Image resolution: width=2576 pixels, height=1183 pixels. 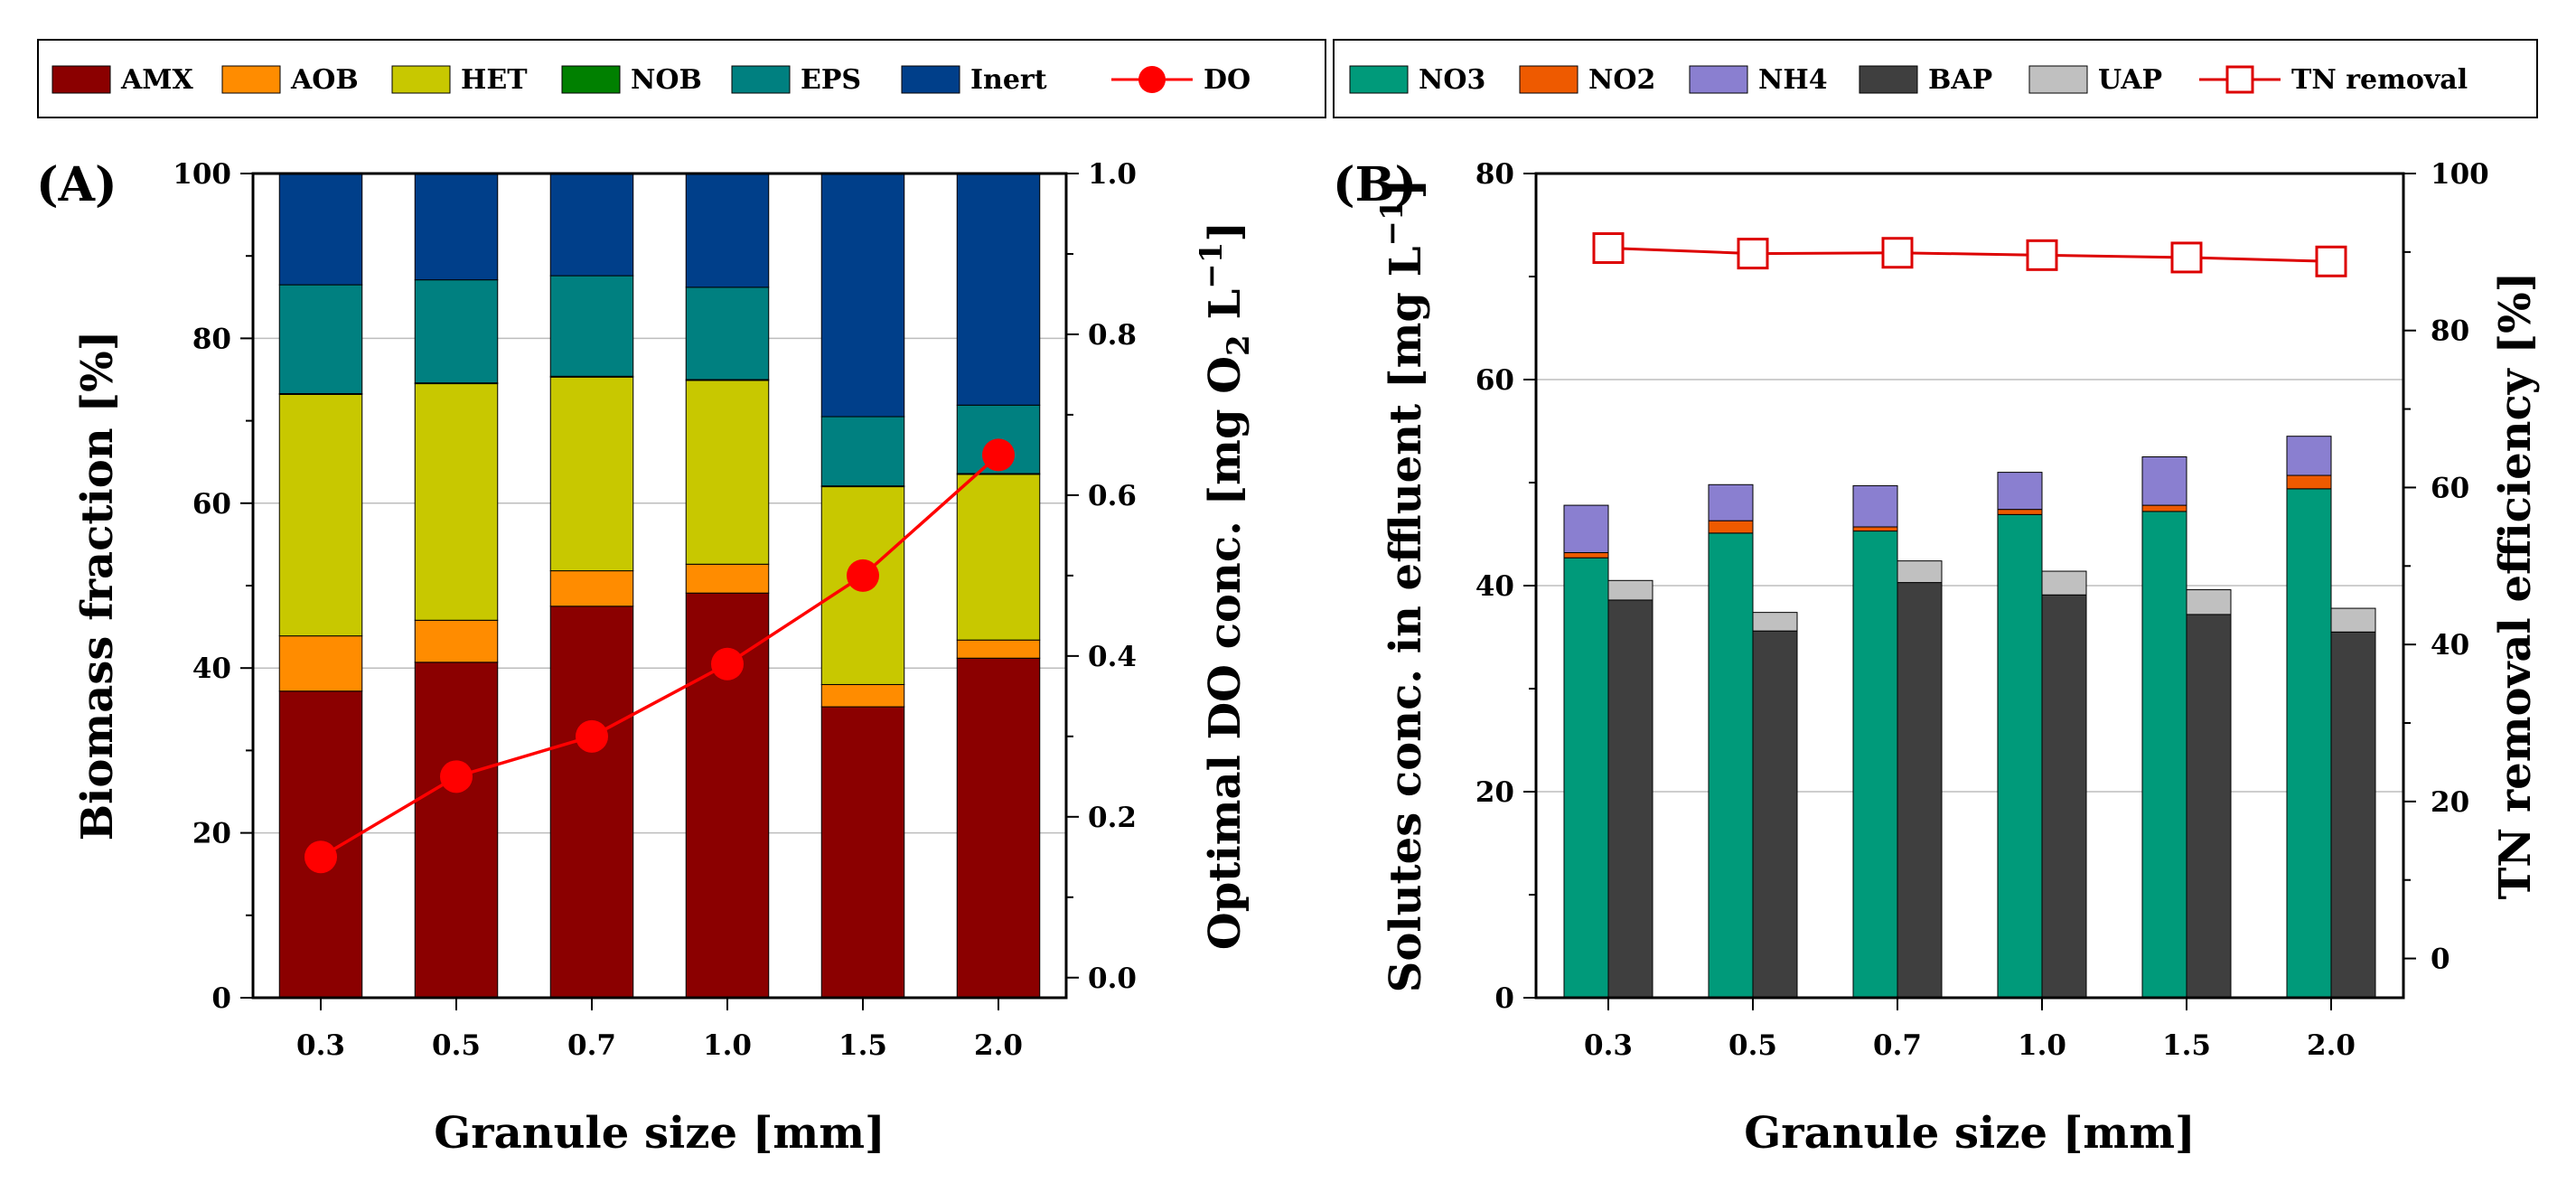 I want to click on panel-b-tn-line, so click(x=1969, y=255).